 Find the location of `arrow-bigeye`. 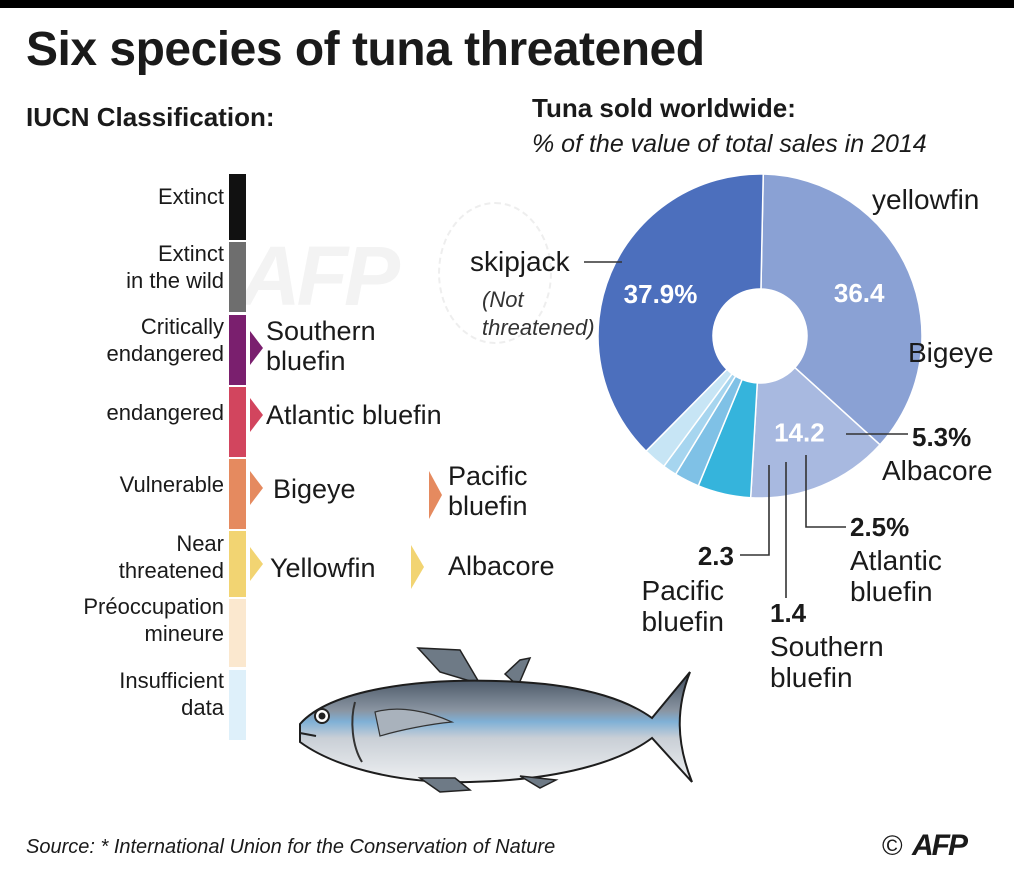

arrow-bigeye is located at coordinates (256, 488).